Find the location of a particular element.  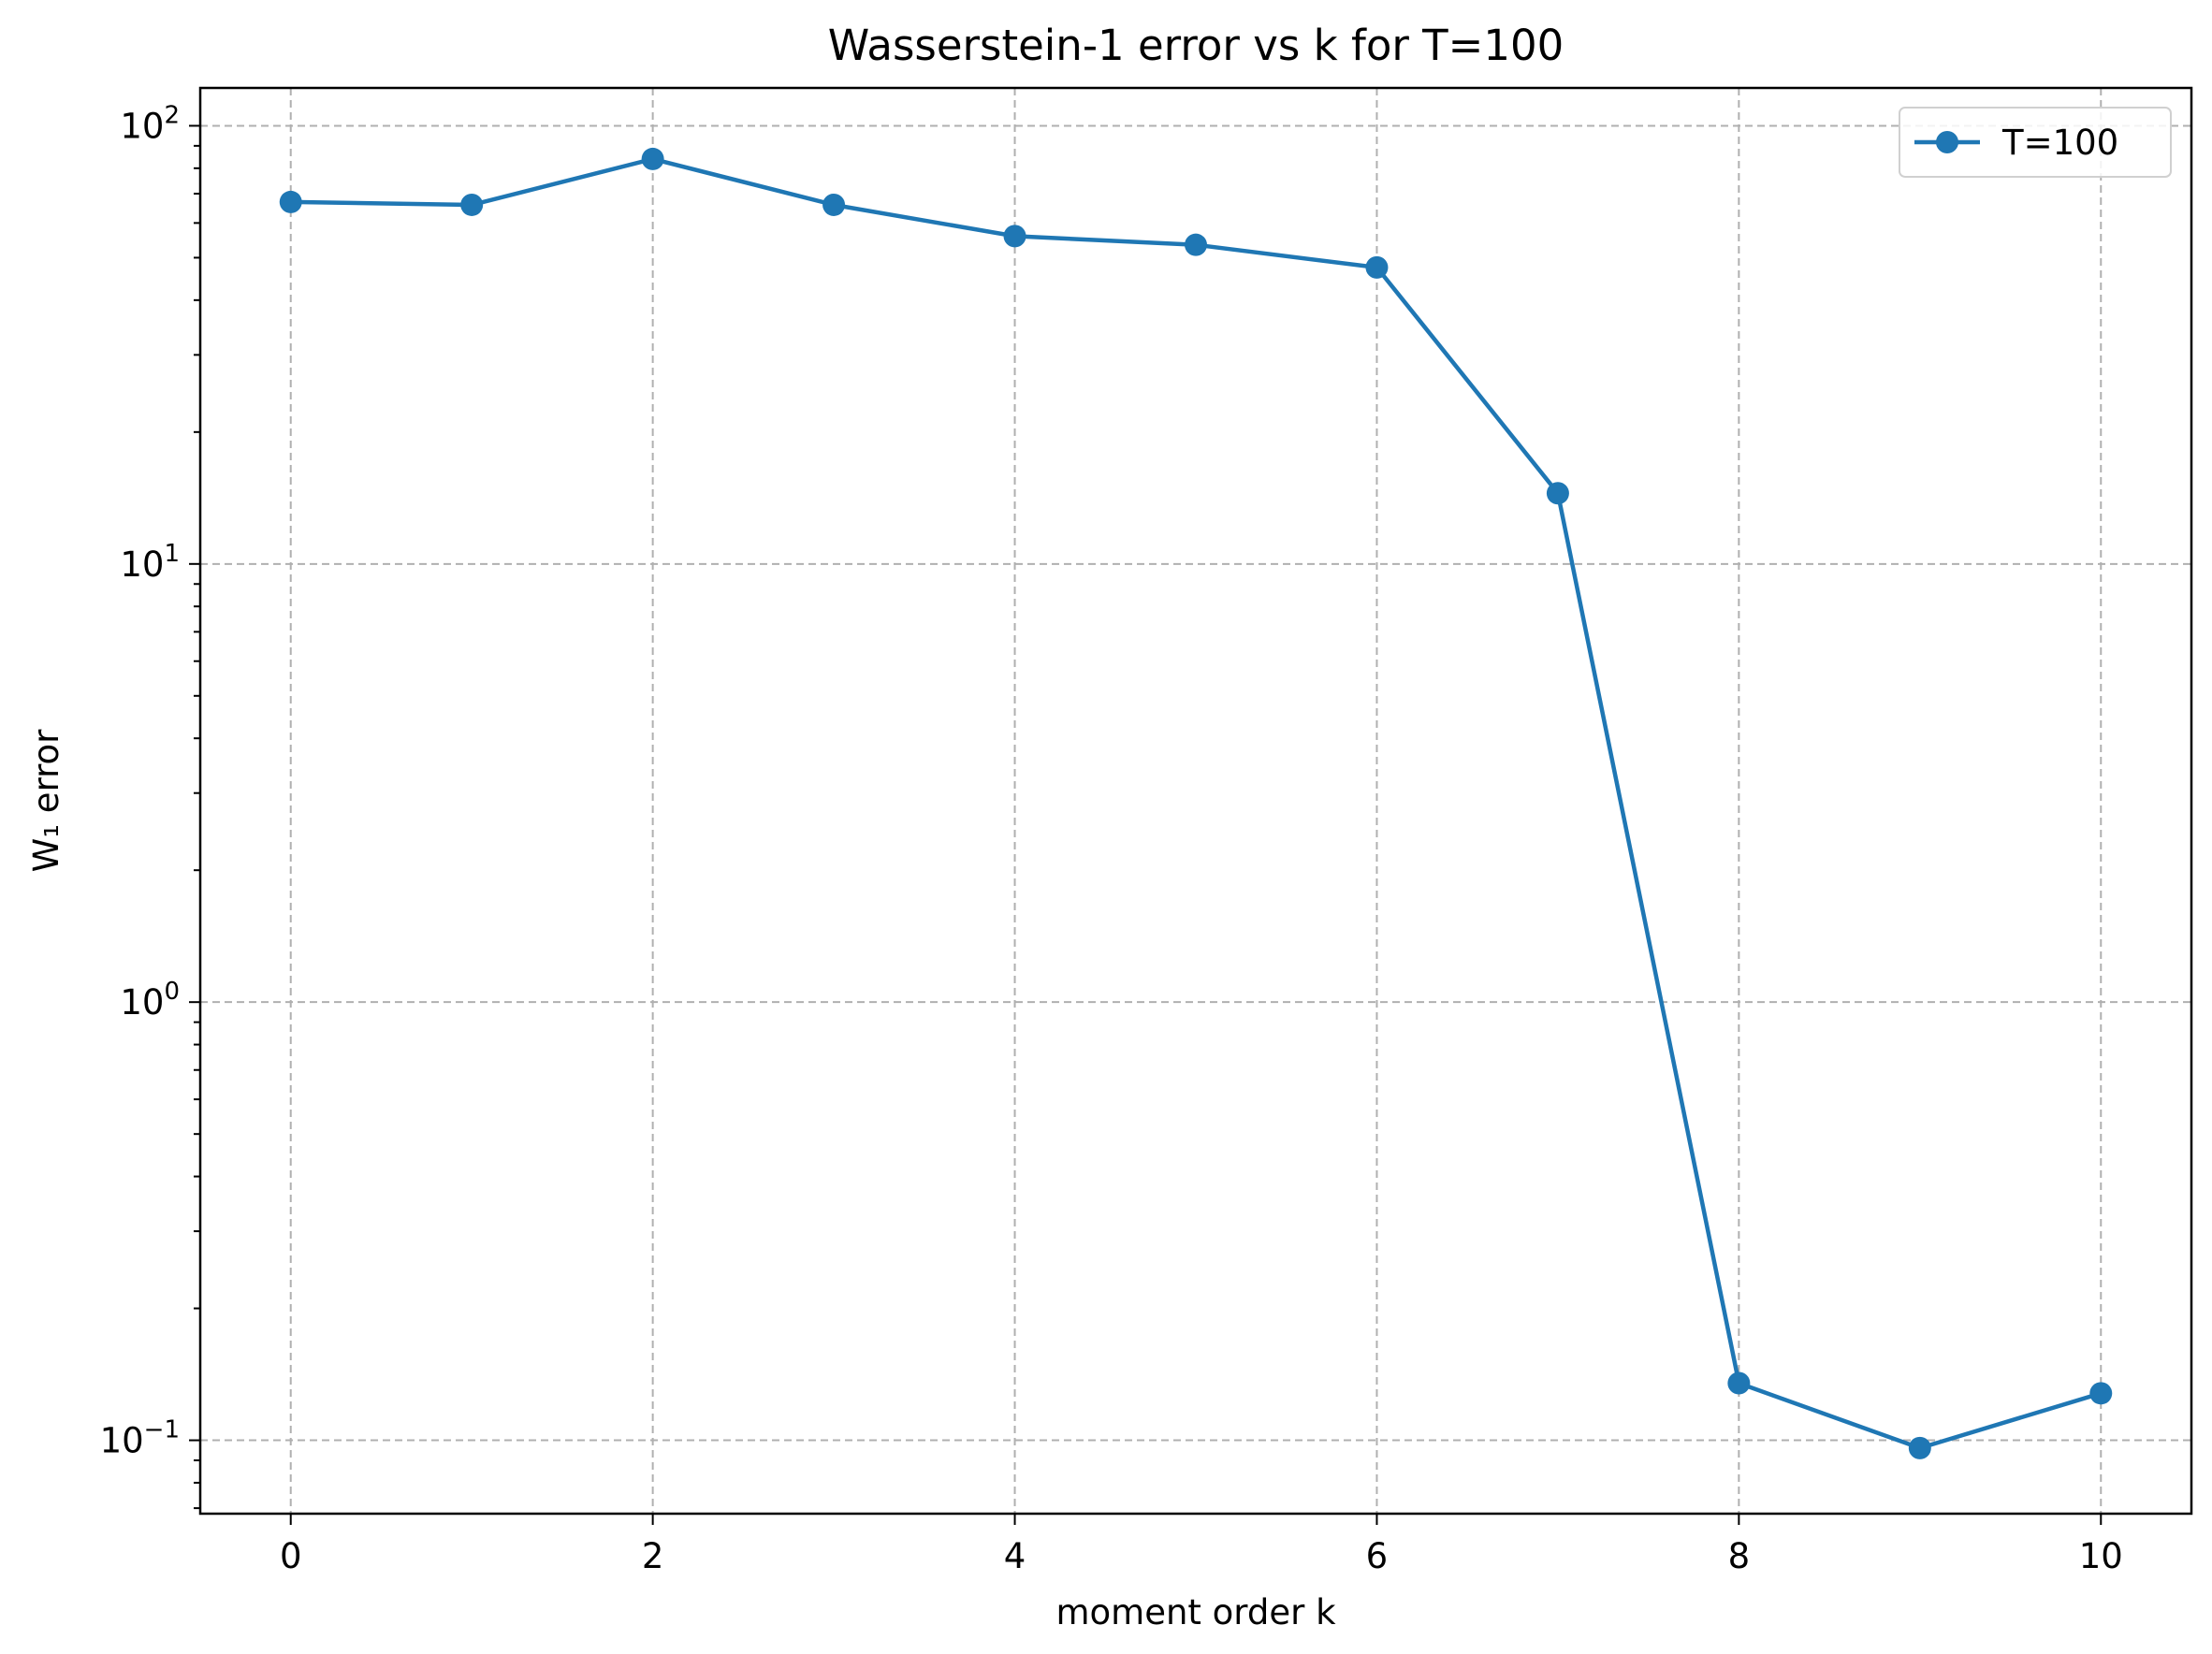

x-tick-label: 10 is located at coordinates (2101, 1556).